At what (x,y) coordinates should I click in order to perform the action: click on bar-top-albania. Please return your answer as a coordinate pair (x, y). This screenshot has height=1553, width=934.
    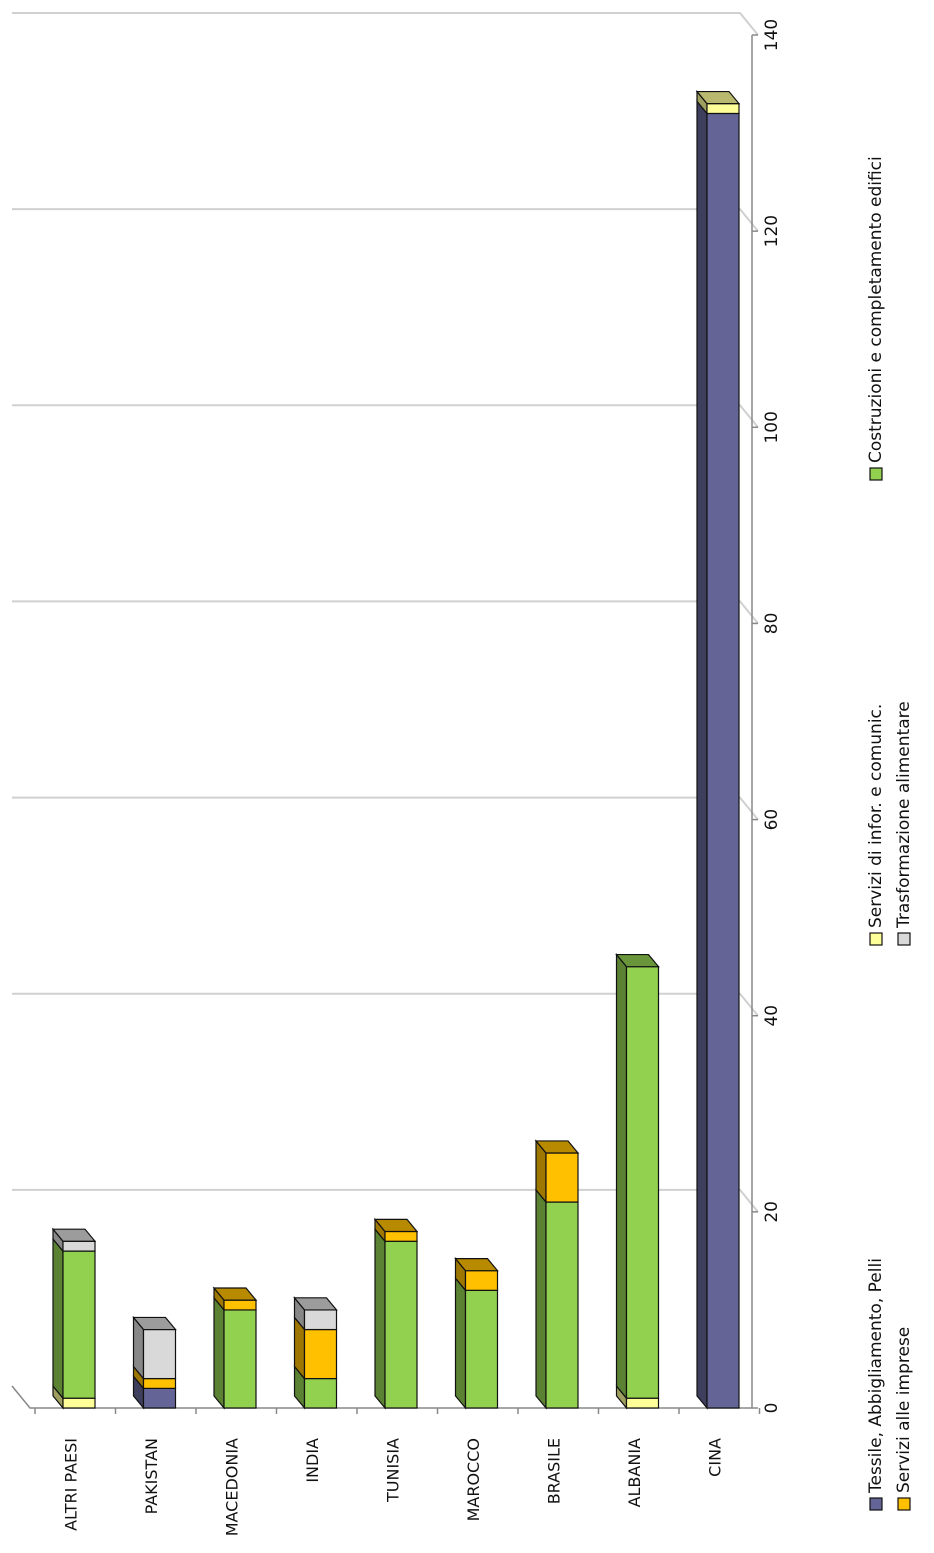
    Looking at the image, I should click on (637, 960).